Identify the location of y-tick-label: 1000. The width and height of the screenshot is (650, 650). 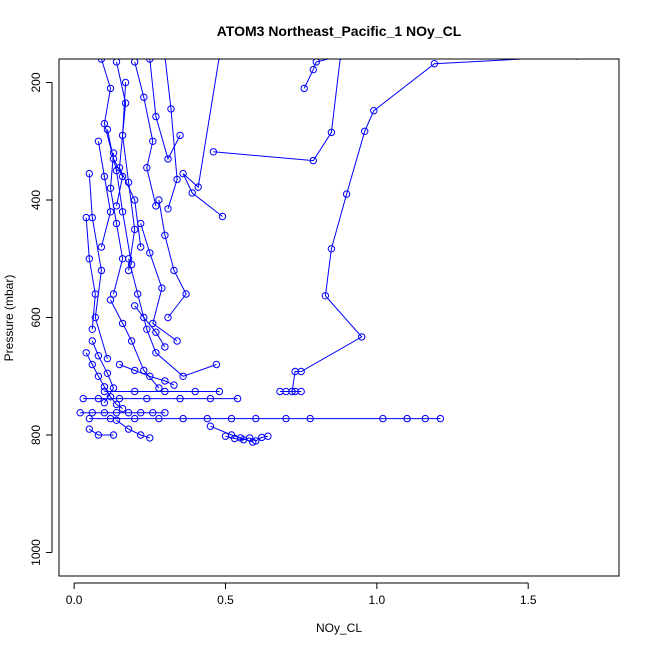
(36, 552).